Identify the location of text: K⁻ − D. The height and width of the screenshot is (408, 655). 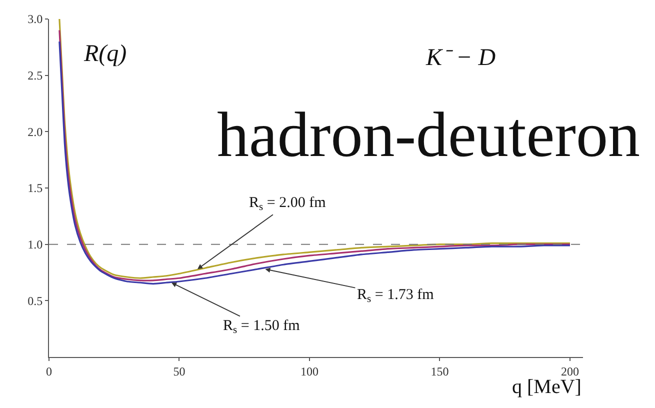
(460, 58).